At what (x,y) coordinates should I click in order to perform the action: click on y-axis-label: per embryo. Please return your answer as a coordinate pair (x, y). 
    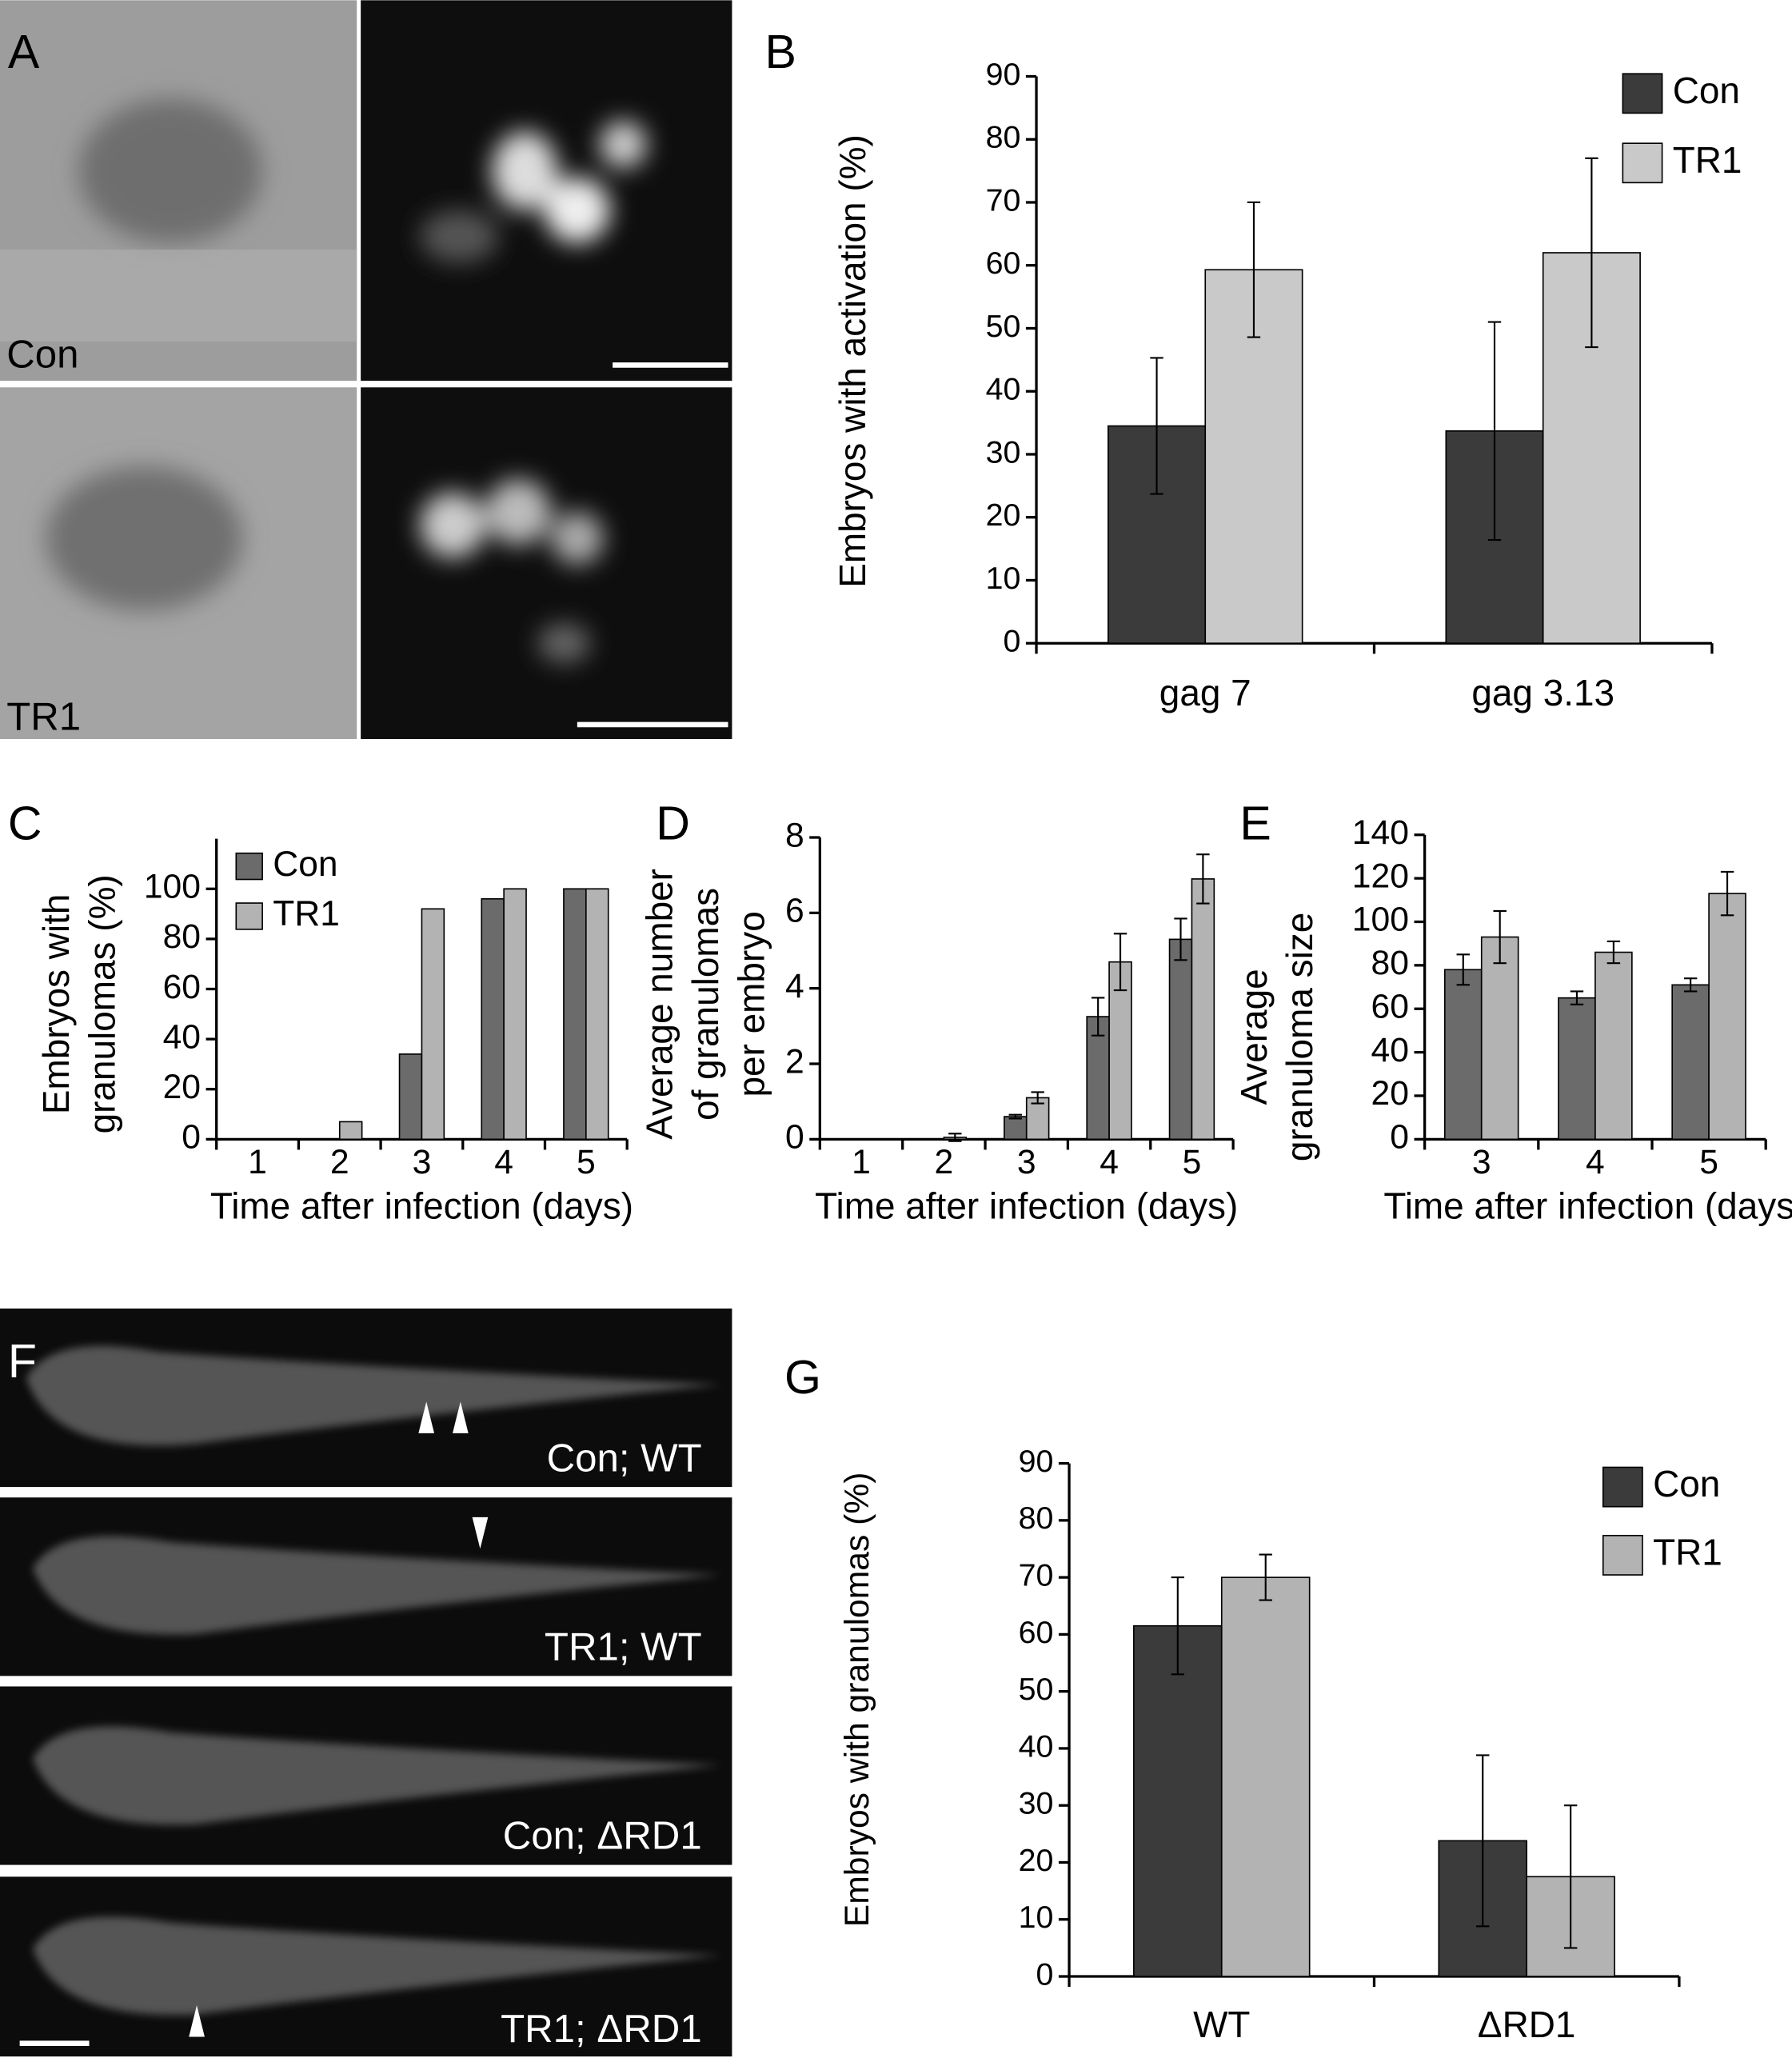
    Looking at the image, I should click on (751, 1004).